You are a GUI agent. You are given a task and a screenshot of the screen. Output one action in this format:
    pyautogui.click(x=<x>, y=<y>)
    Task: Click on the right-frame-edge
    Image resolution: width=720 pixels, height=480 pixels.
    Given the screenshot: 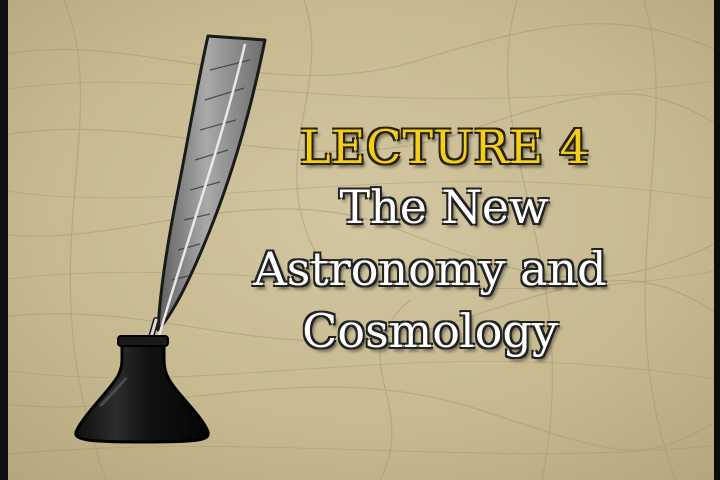 What is the action you would take?
    pyautogui.click(x=717, y=240)
    